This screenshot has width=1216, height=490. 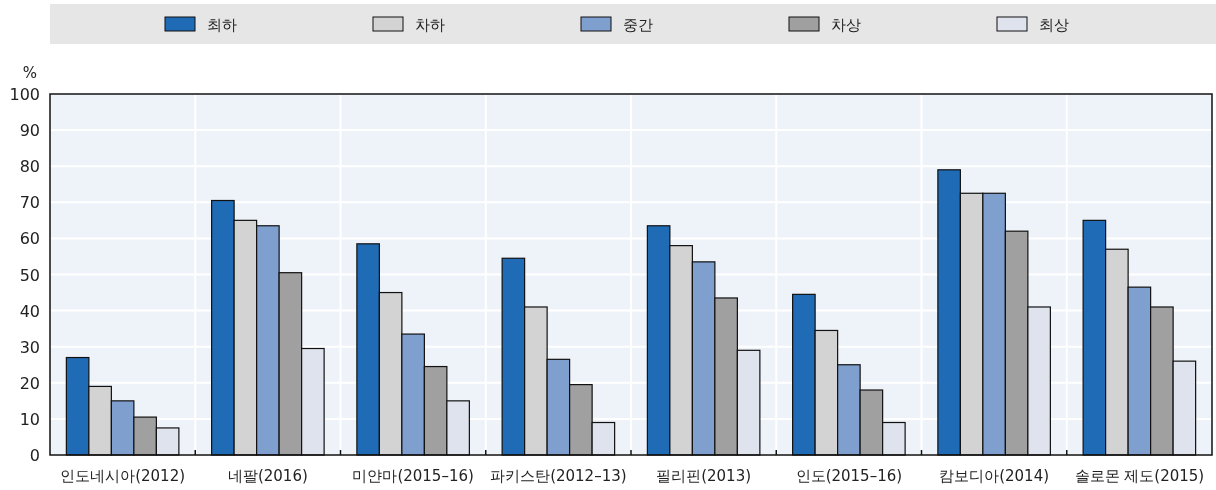 I want to click on x-tick-label: 필리핀(2013), so click(x=704, y=476).